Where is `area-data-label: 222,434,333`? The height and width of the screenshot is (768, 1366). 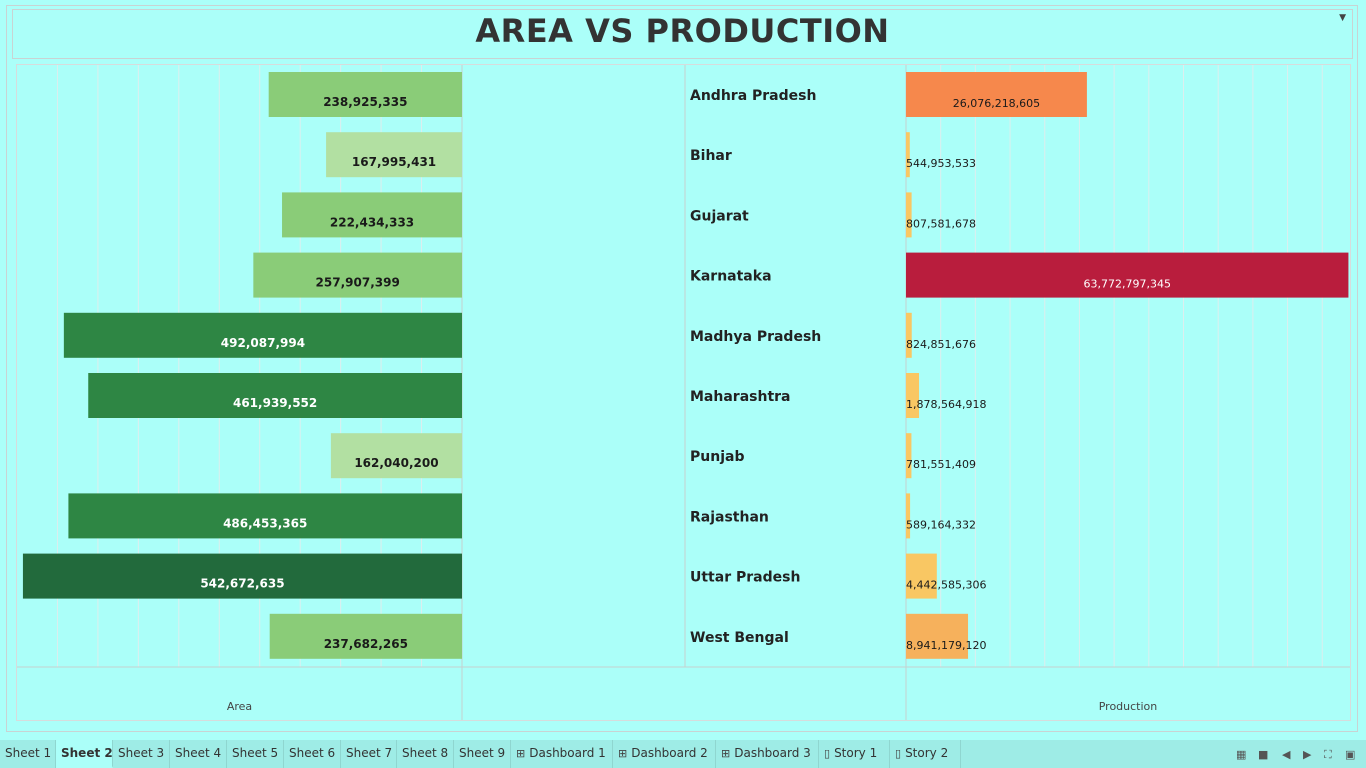
area-data-label: 222,434,333 is located at coordinates (372, 222).